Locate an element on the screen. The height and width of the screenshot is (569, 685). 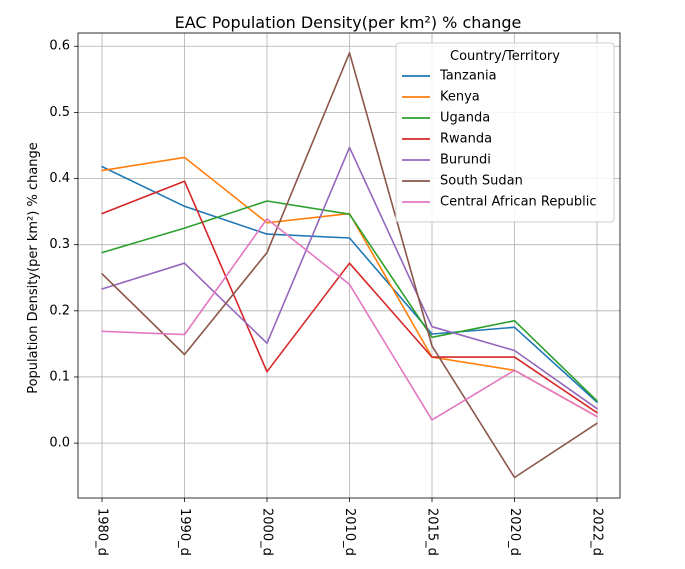
x-tick-label: 2015_d is located at coordinates (432, 532).